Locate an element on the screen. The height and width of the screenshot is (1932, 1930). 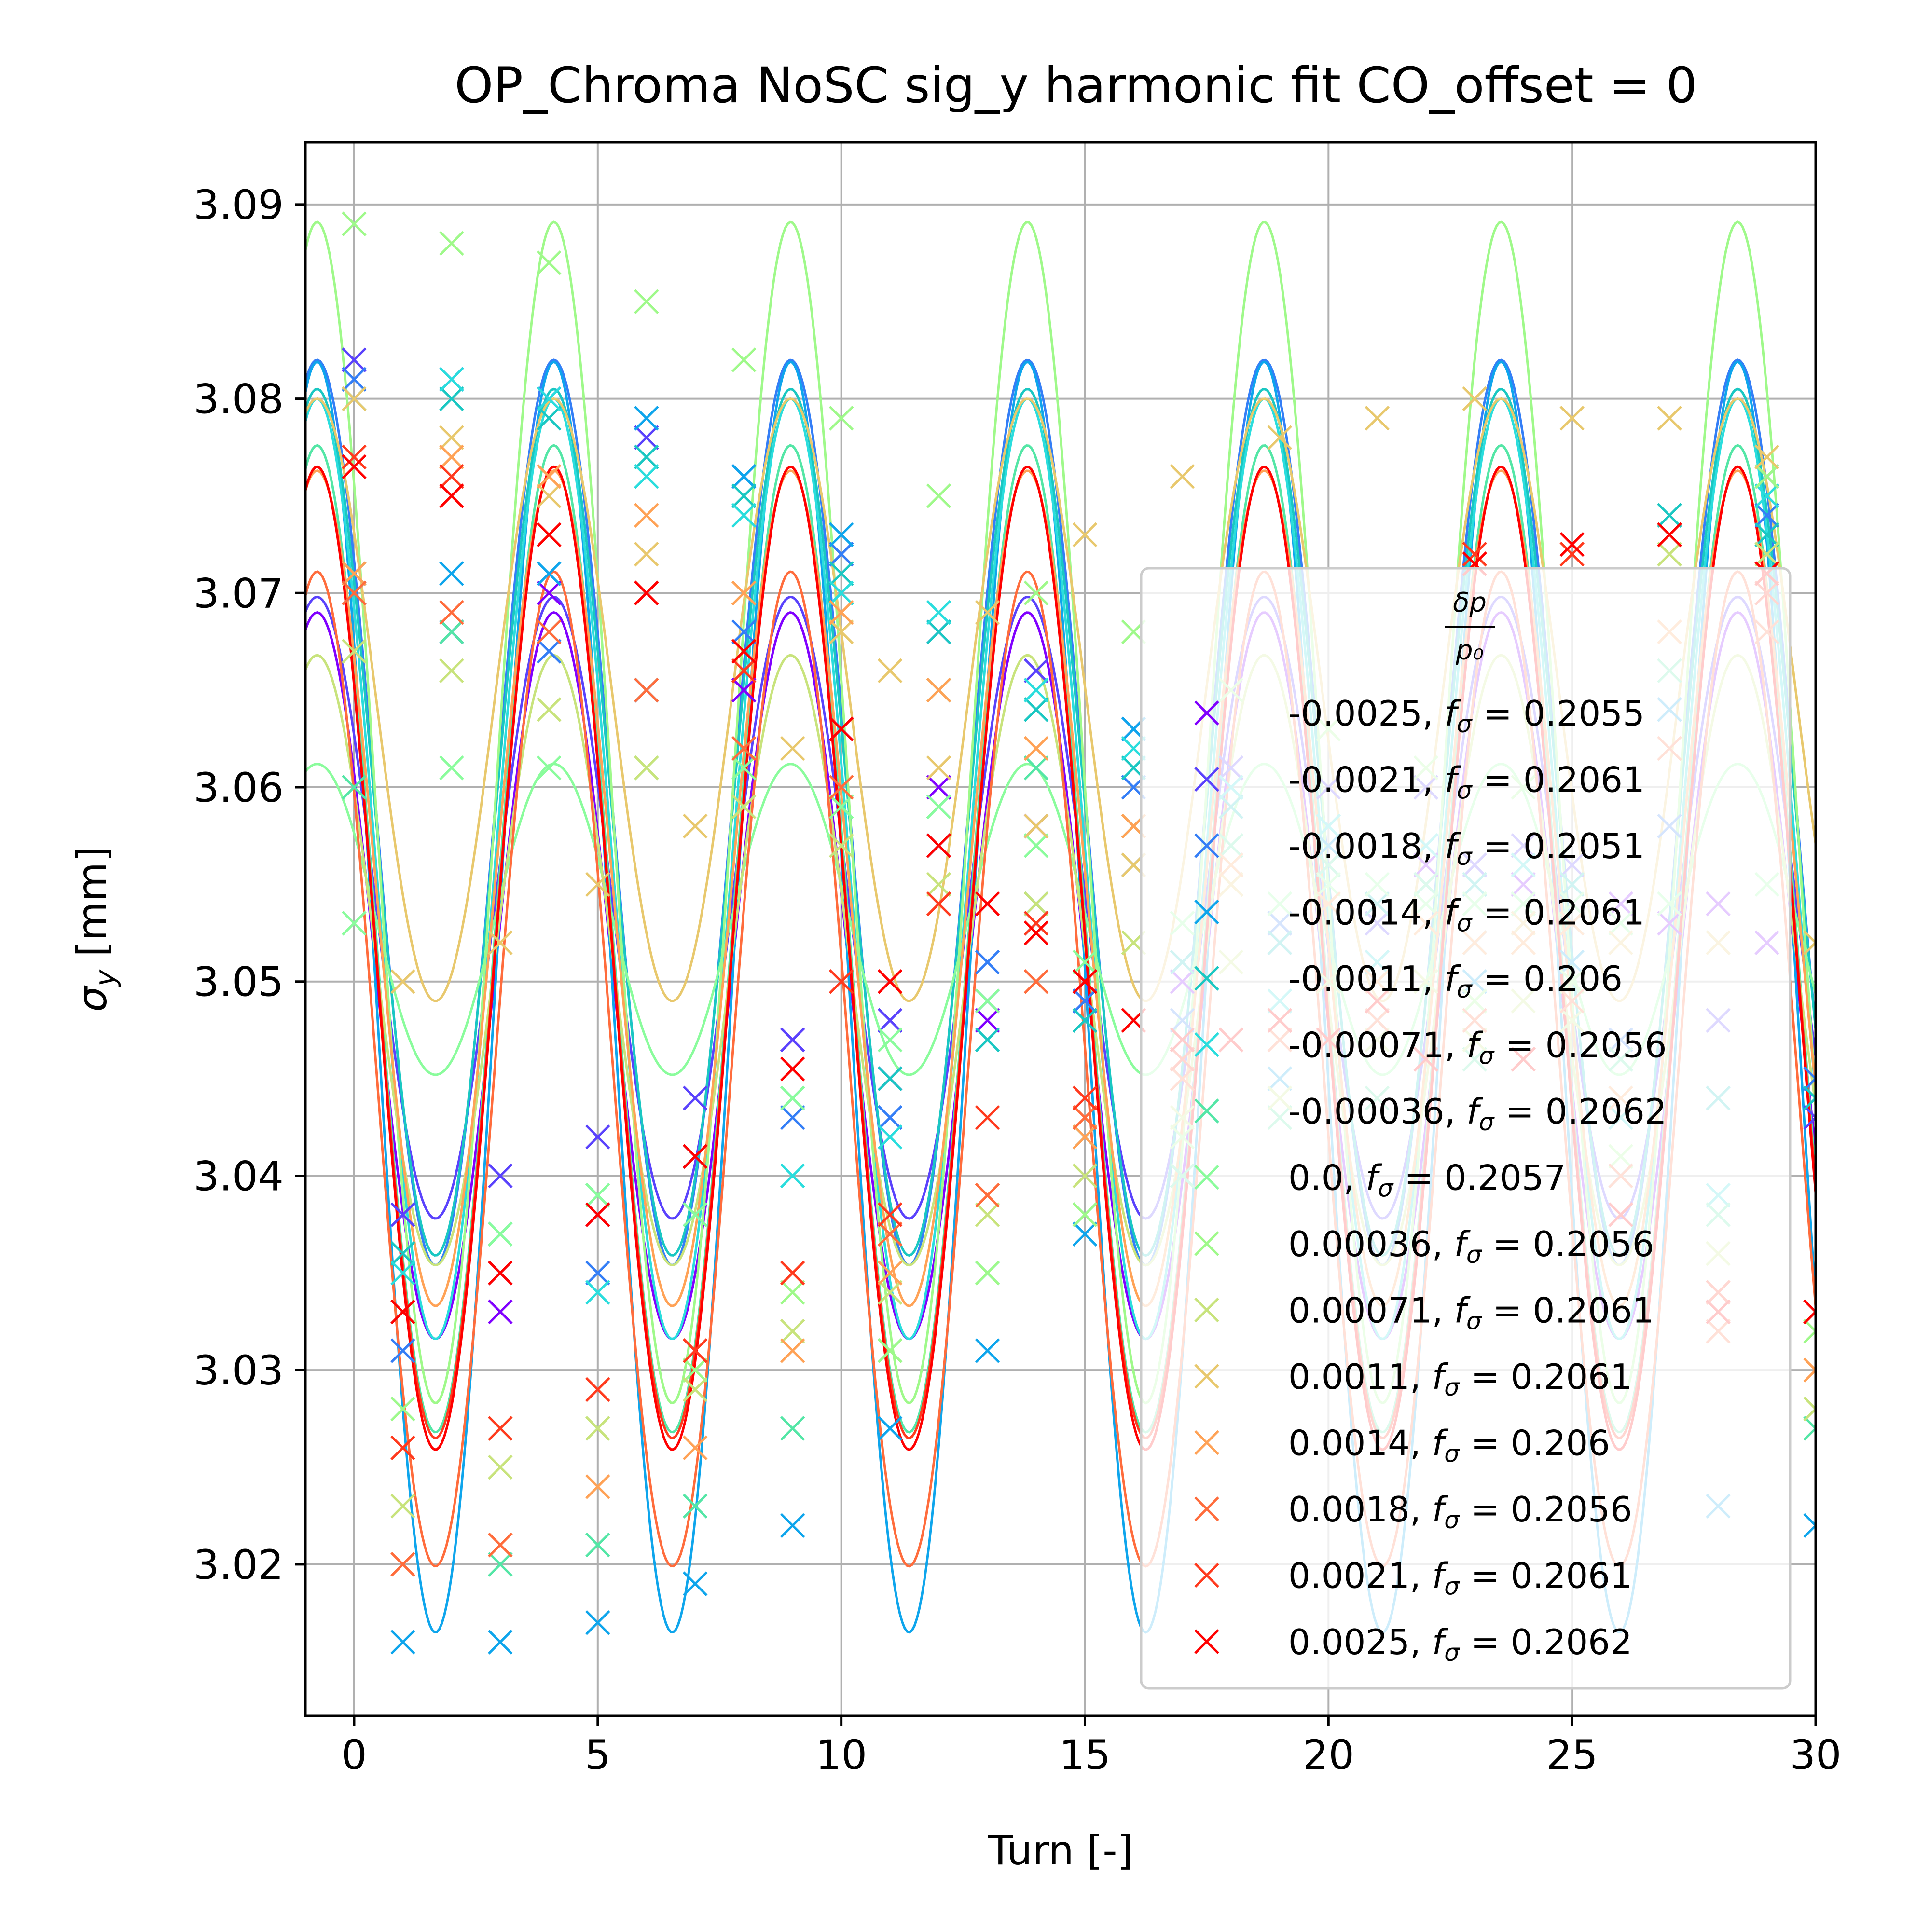
y-tick-label: 3.06 is located at coordinates (238, 788).